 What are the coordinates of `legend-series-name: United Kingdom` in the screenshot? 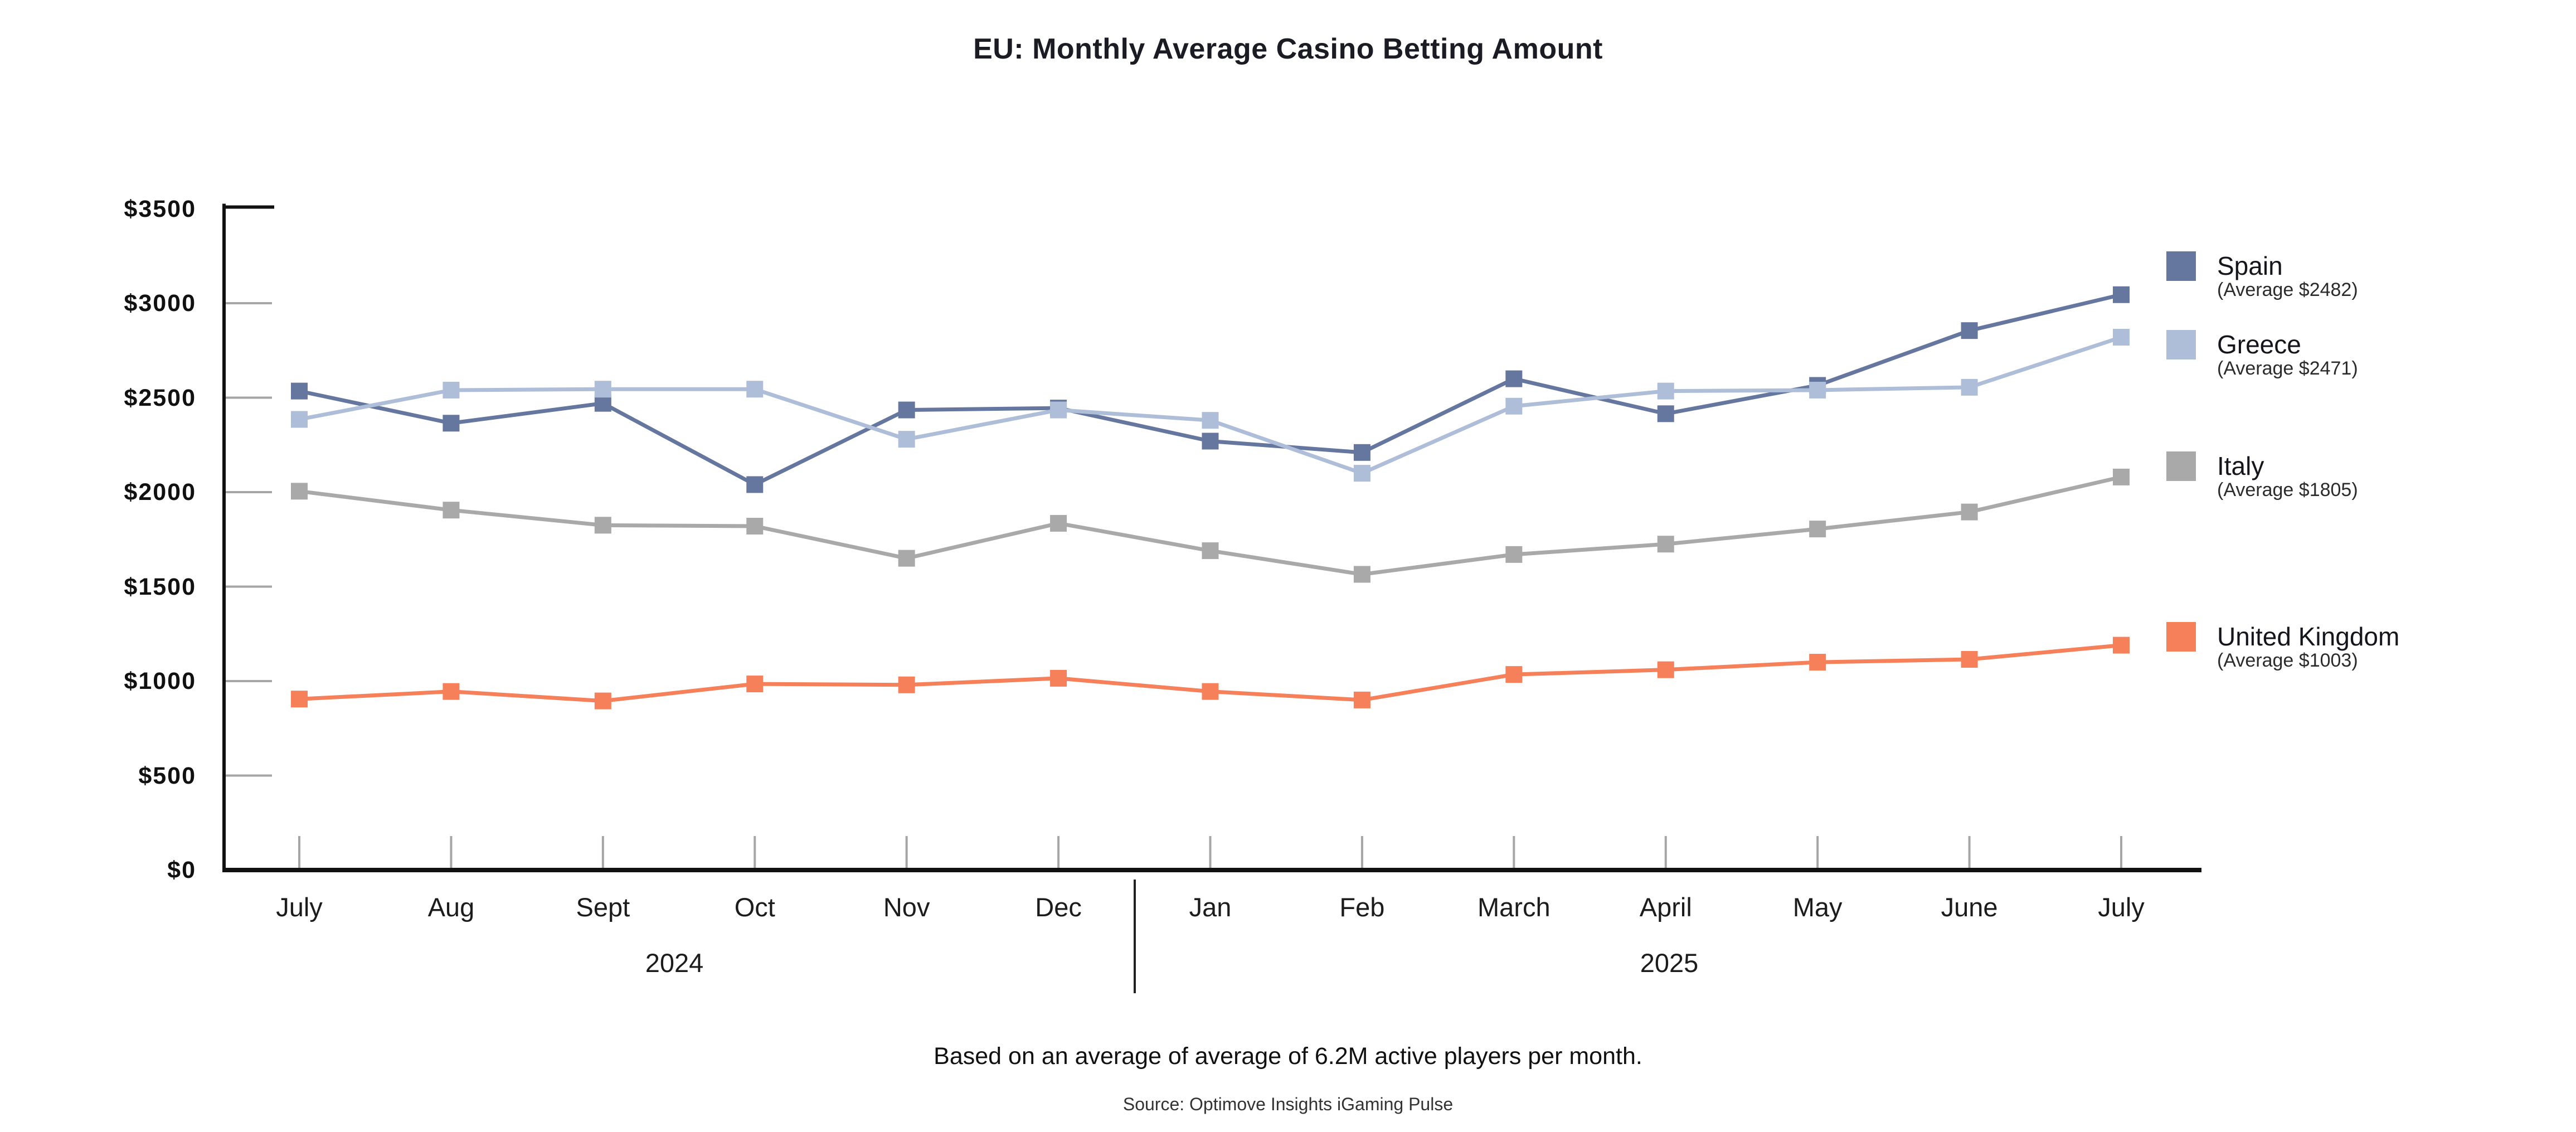 It's located at (2309, 636).